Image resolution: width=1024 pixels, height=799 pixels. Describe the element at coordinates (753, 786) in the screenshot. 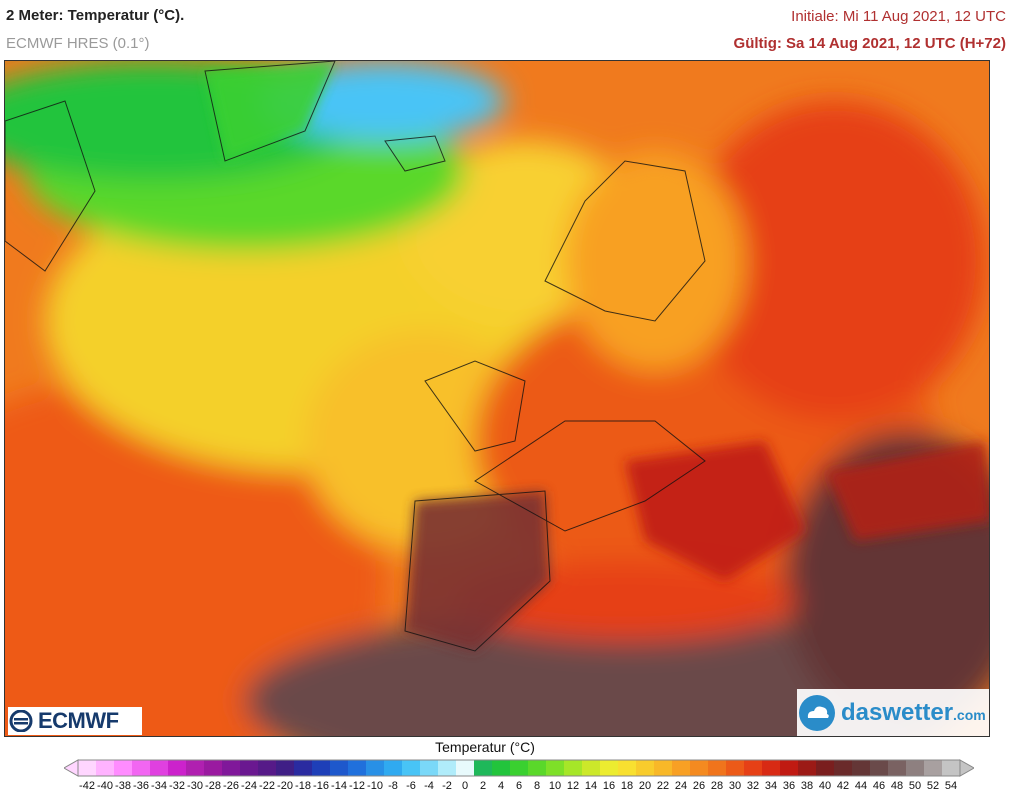

I see `legend-tick-label: 32` at that location.